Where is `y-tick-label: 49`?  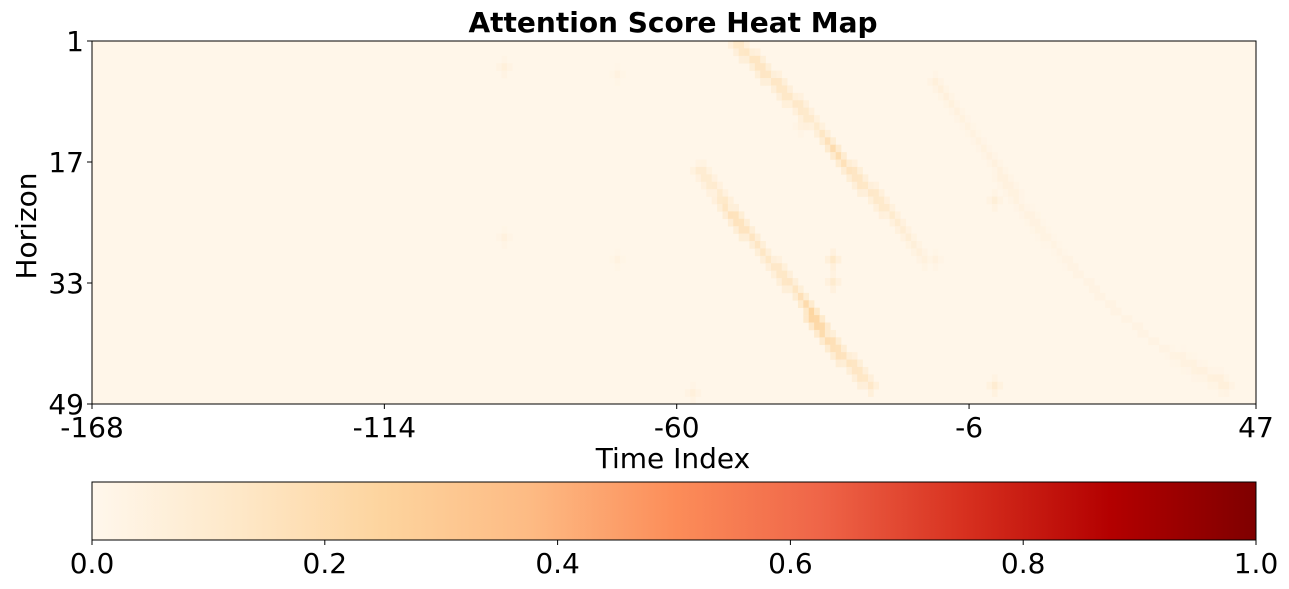 y-tick-label: 49 is located at coordinates (66, 404).